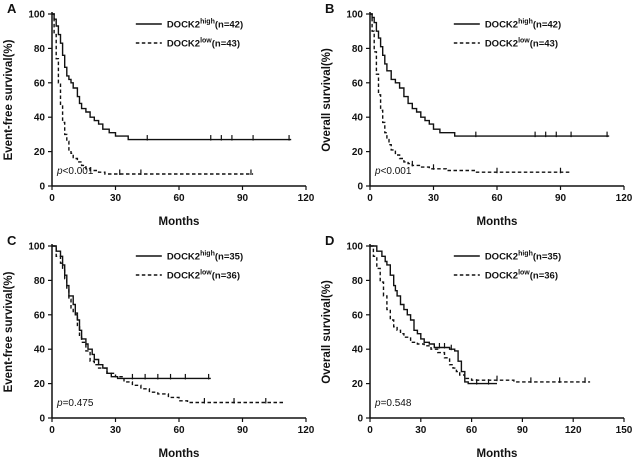 The image size is (636, 465). What do you see at coordinates (393, 403) in the screenshot?
I see `p-value: p=0.548` at bounding box center [393, 403].